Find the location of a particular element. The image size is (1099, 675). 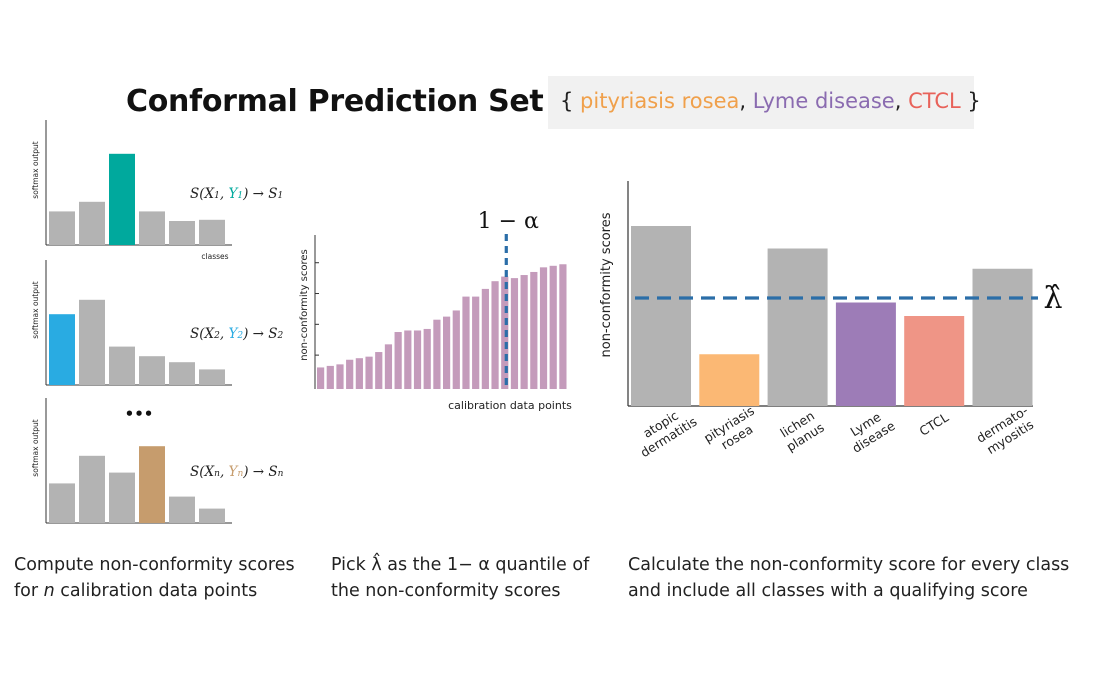

caption-left-text-end: calibration data points is located at coordinates (156, 591).